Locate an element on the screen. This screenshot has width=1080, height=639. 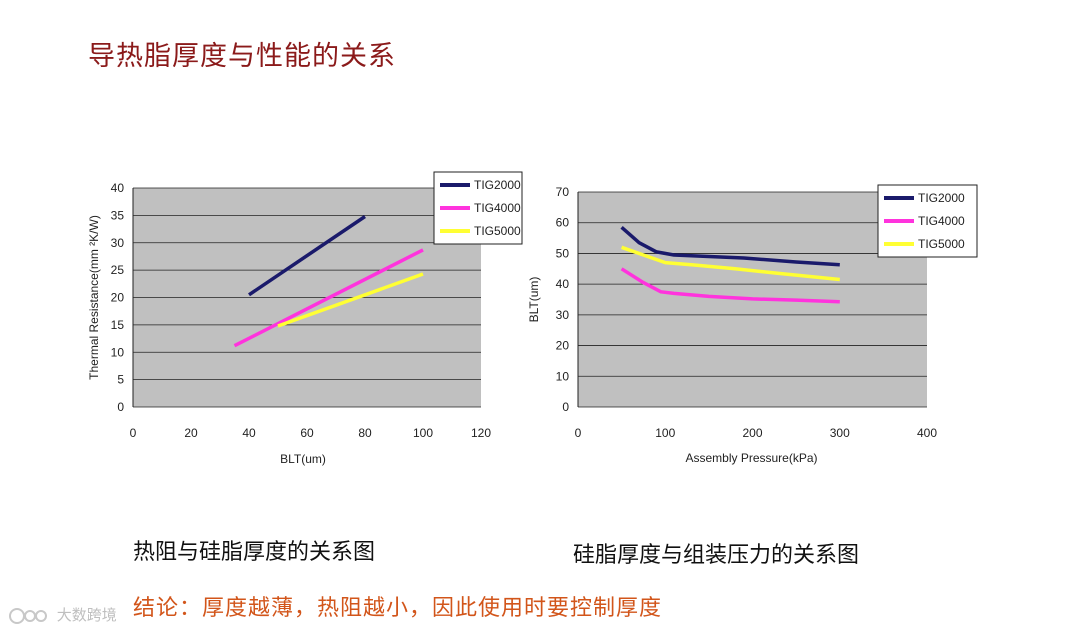
y-axis-label: BLT(um) is located at coordinates (534, 300).